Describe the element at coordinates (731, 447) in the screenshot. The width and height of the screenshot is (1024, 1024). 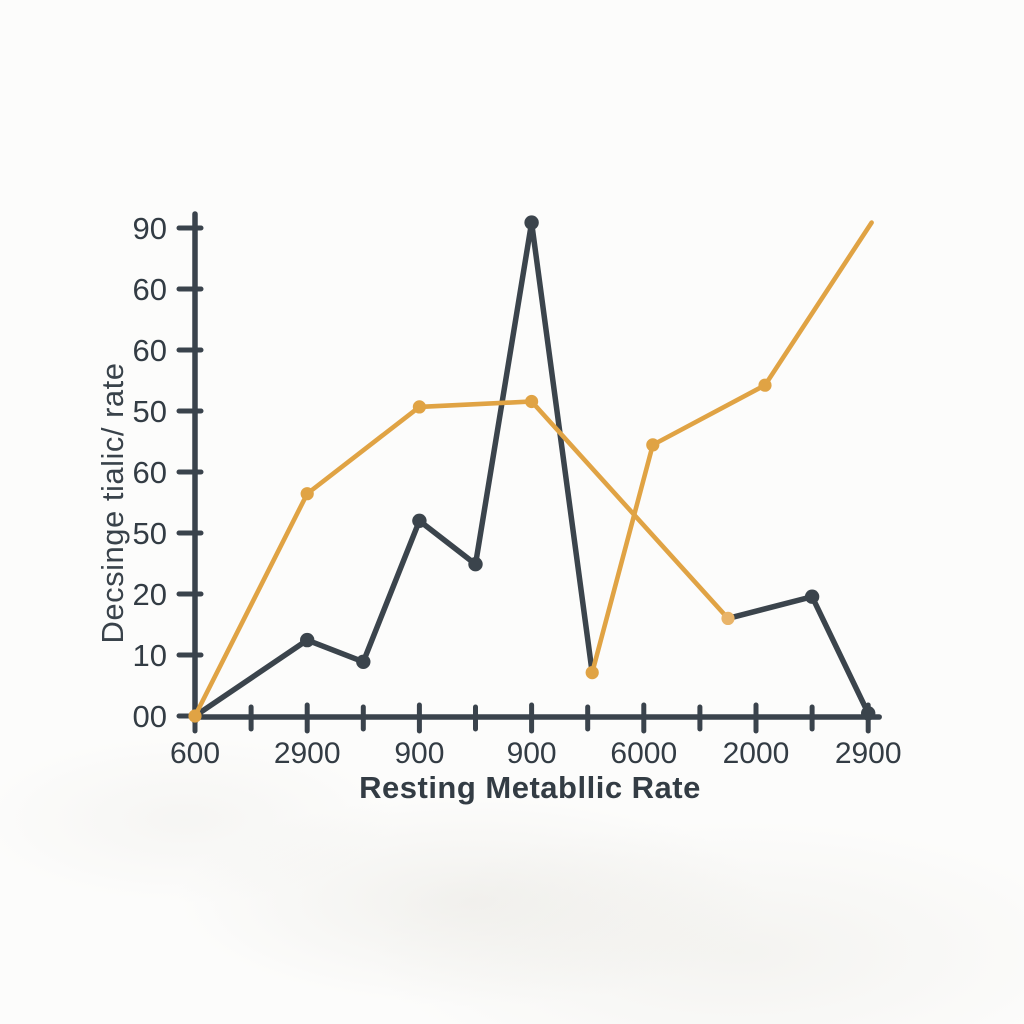
I see `amber-segment-b-line` at that location.